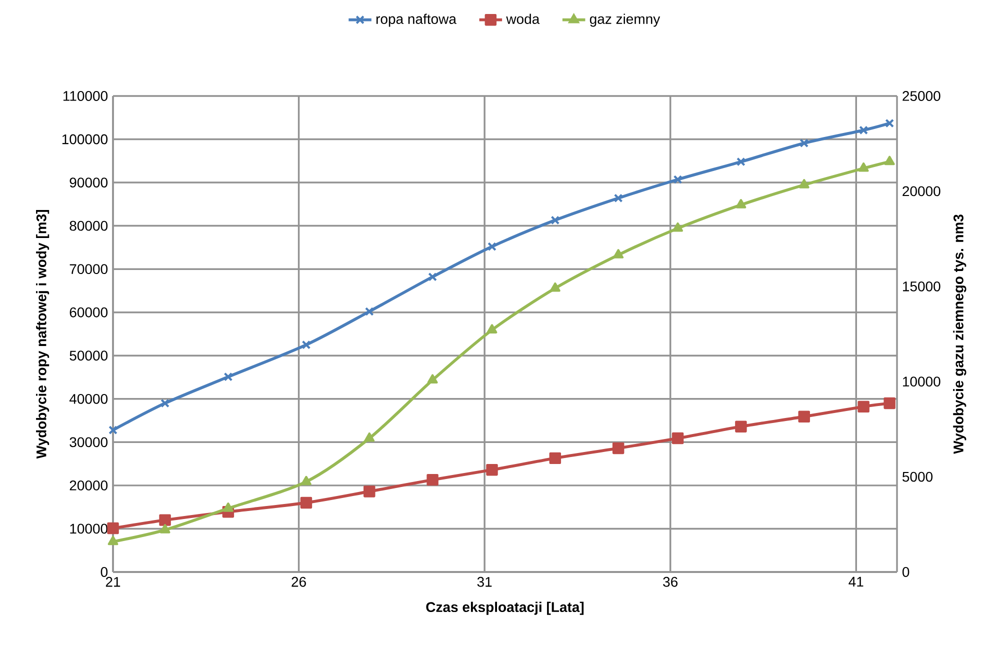 This screenshot has width=993, height=655. Describe the element at coordinates (917, 477) in the screenshot. I see `y2-tick-label: 5000` at that location.